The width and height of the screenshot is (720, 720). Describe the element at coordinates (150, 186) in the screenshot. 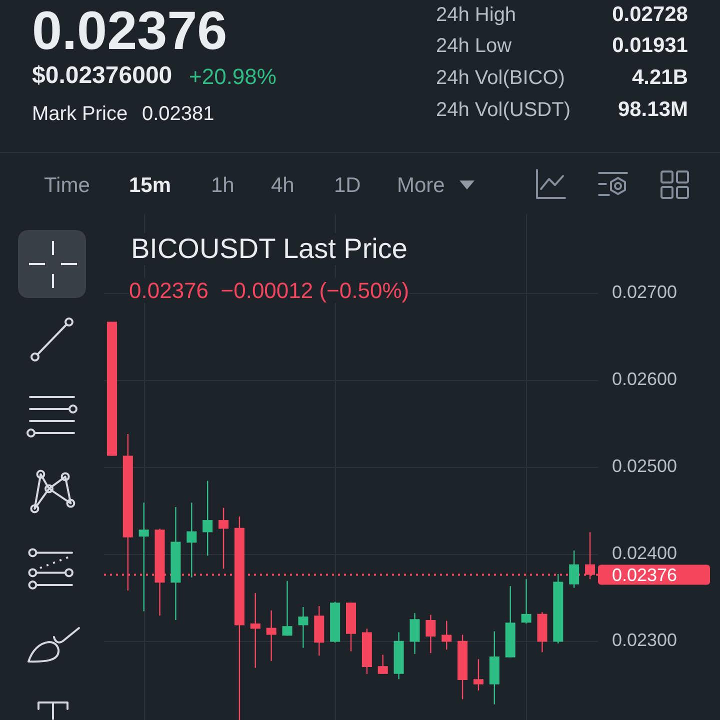

I see `text: 15m` at that location.